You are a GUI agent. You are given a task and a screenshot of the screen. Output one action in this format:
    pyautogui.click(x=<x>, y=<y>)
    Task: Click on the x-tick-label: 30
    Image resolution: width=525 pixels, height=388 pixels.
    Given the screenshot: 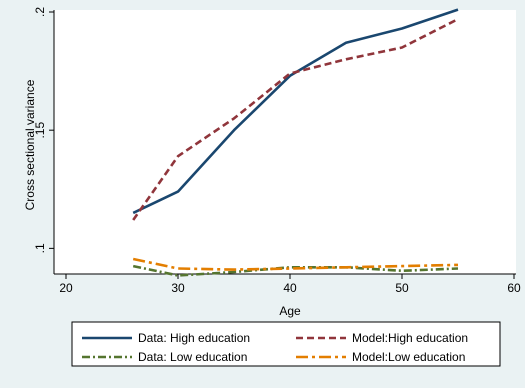 What is the action you would take?
    pyautogui.click(x=178, y=288)
    